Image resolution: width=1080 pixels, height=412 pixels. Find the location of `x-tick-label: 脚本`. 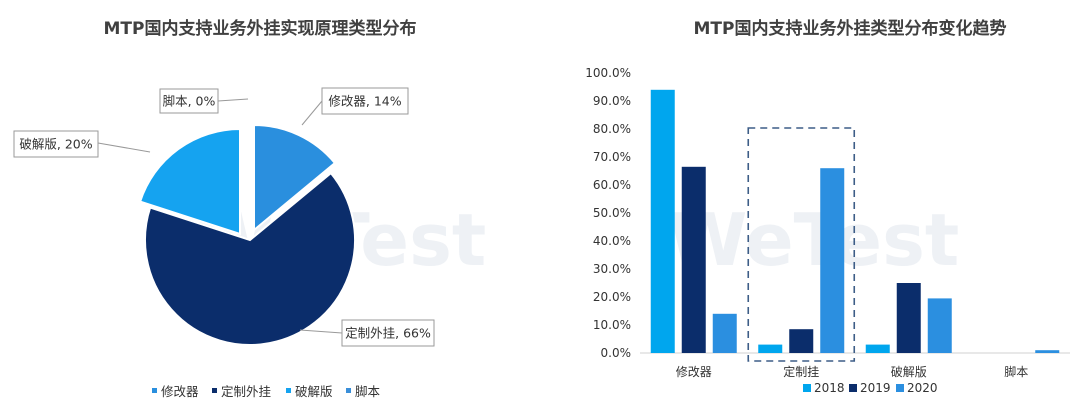

x-tick-label: 脚本 is located at coordinates (1016, 371).